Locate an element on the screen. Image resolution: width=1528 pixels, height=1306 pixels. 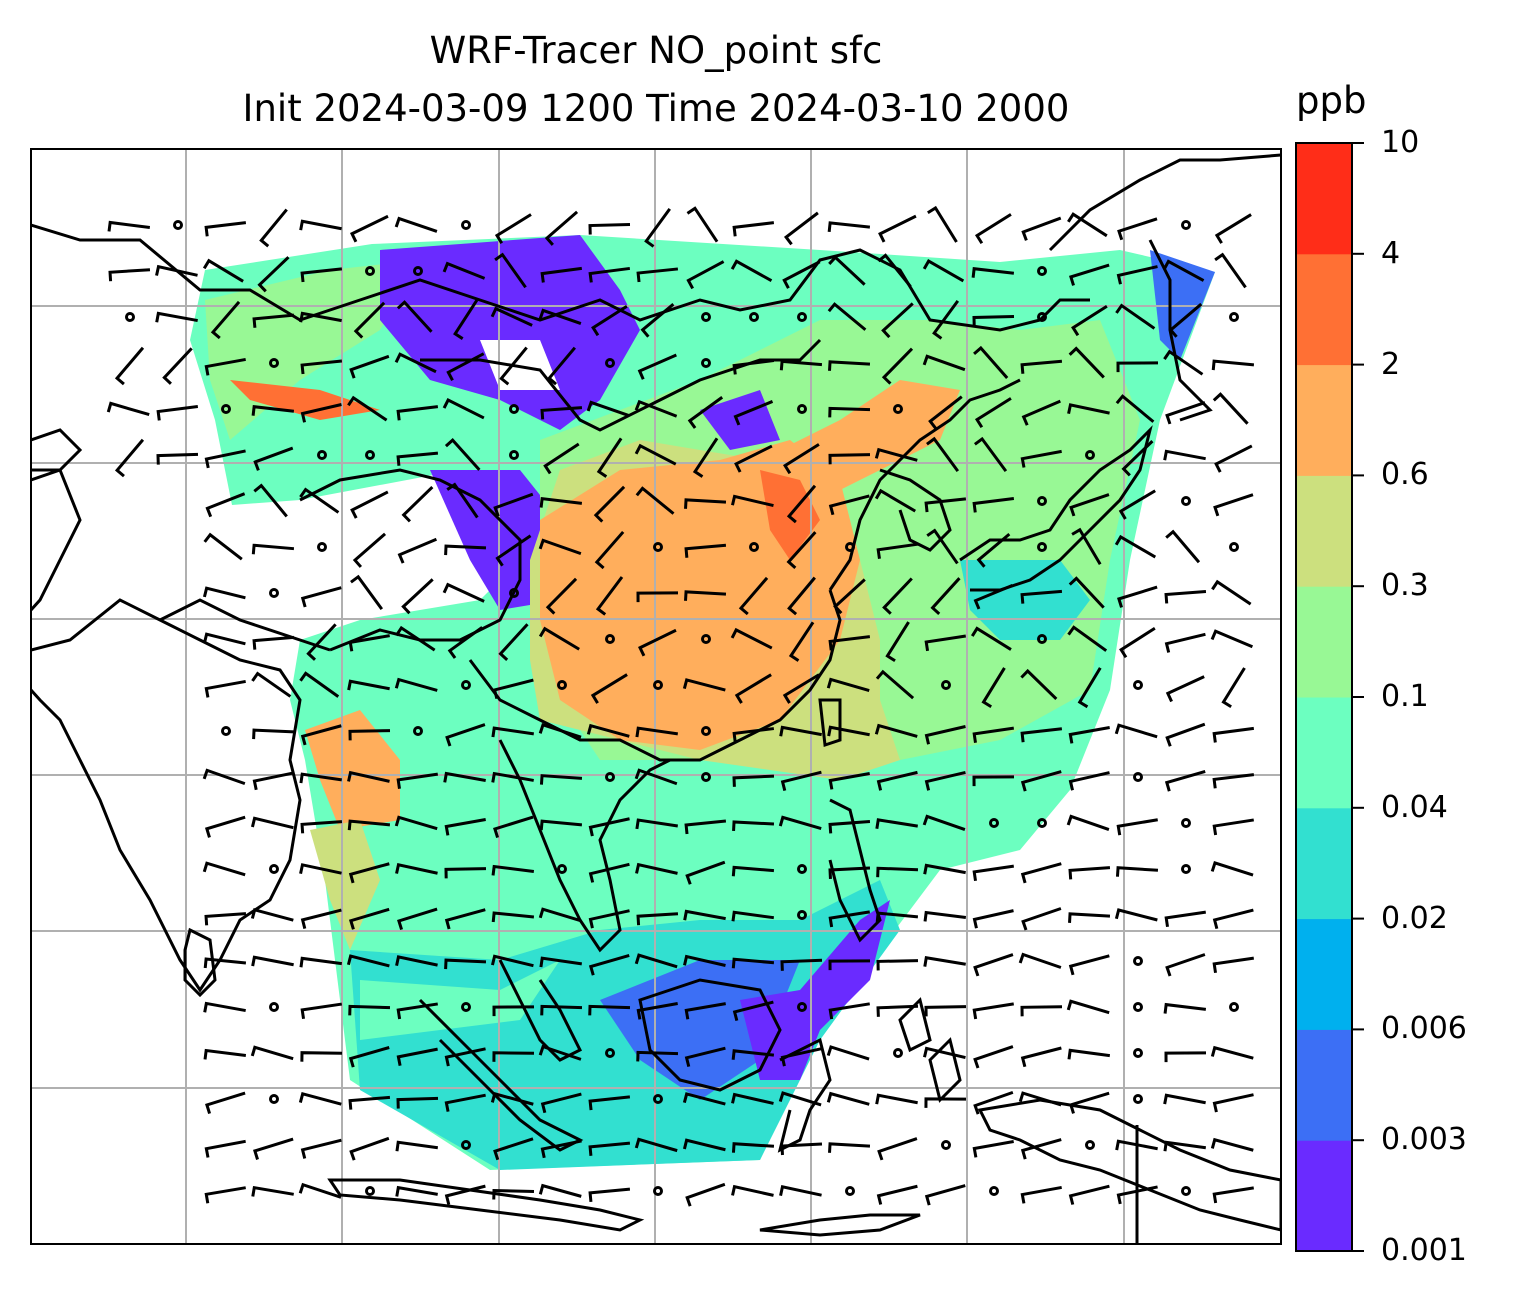
coastline-timor is located at coordinates (840, 1225).